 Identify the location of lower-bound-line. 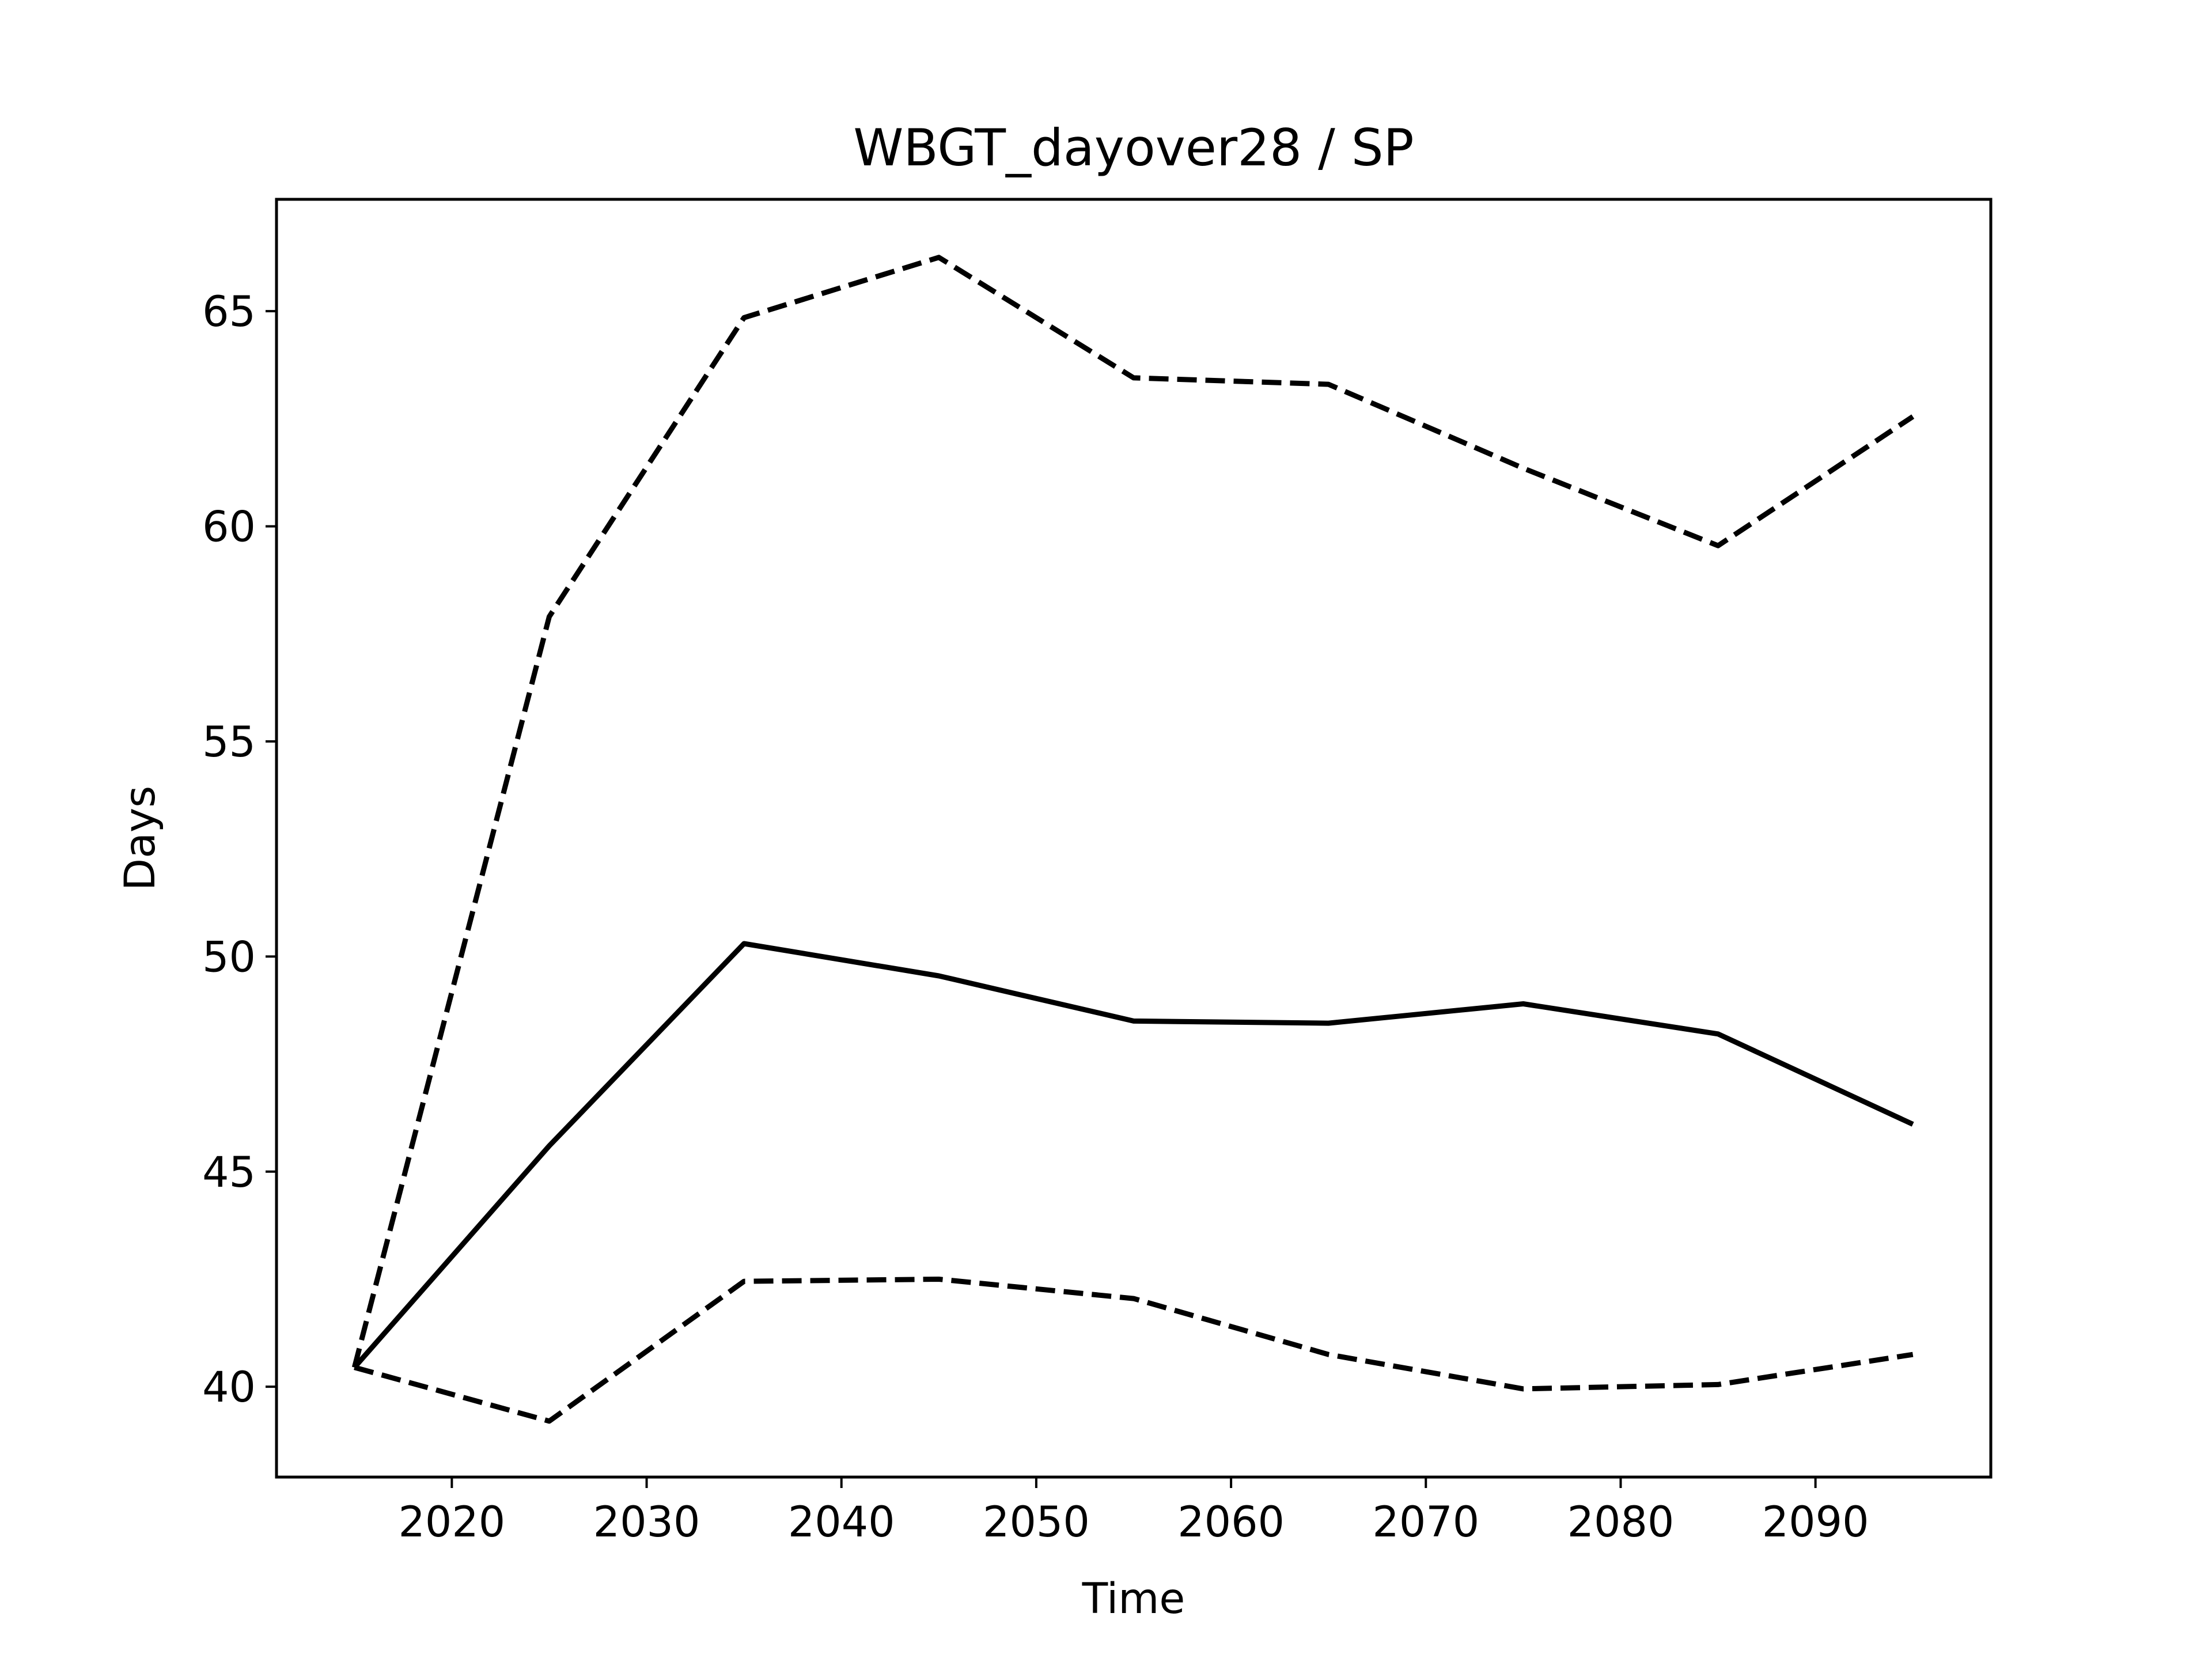
(1134, 1350).